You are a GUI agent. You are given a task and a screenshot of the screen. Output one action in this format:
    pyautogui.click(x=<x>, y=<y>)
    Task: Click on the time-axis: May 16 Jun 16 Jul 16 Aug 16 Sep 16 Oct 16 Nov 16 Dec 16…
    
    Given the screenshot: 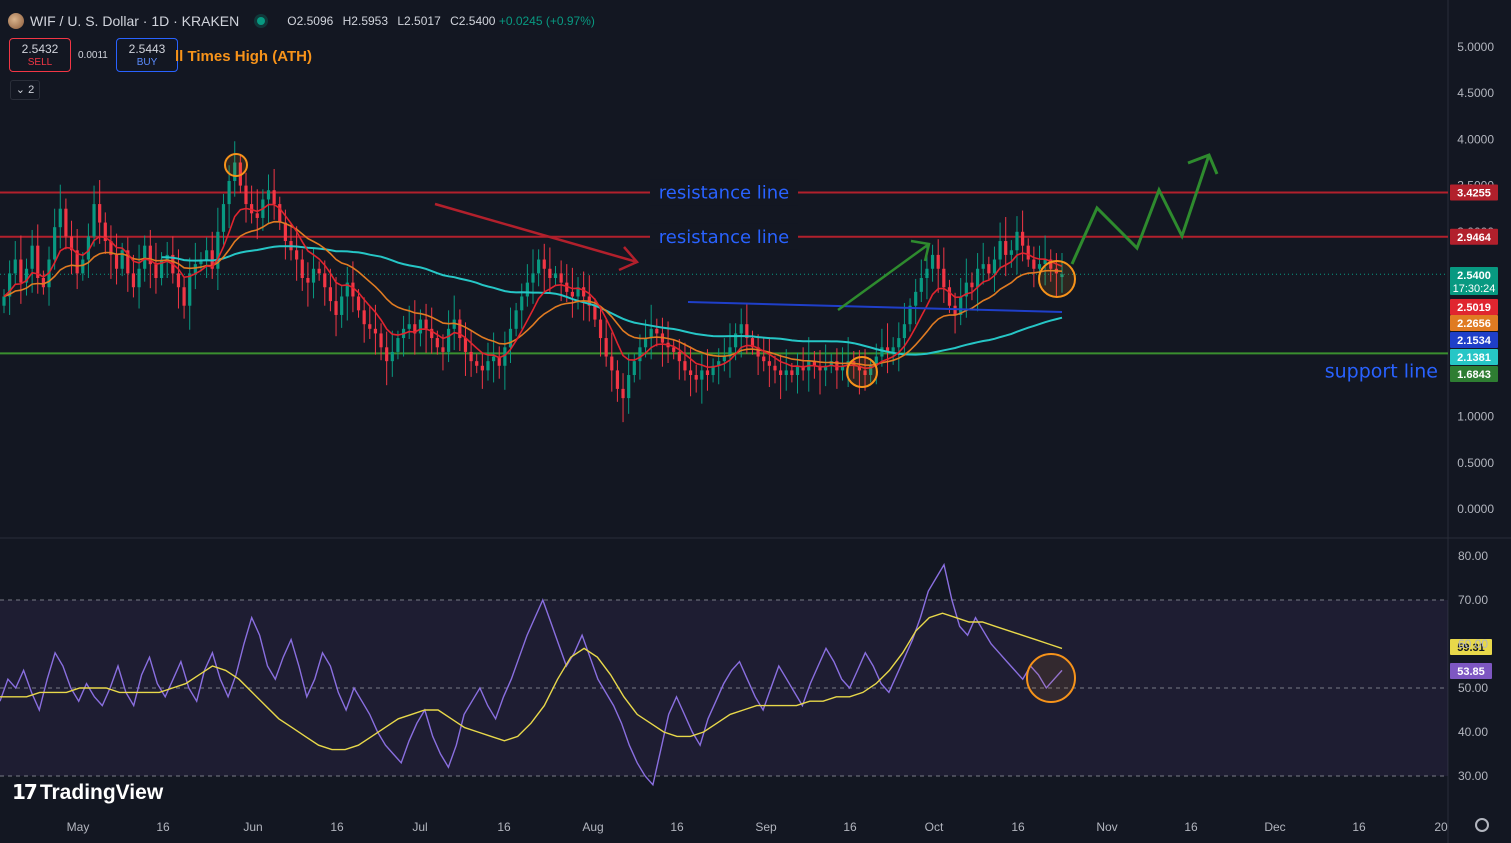 What is the action you would take?
    pyautogui.click(x=757, y=827)
    